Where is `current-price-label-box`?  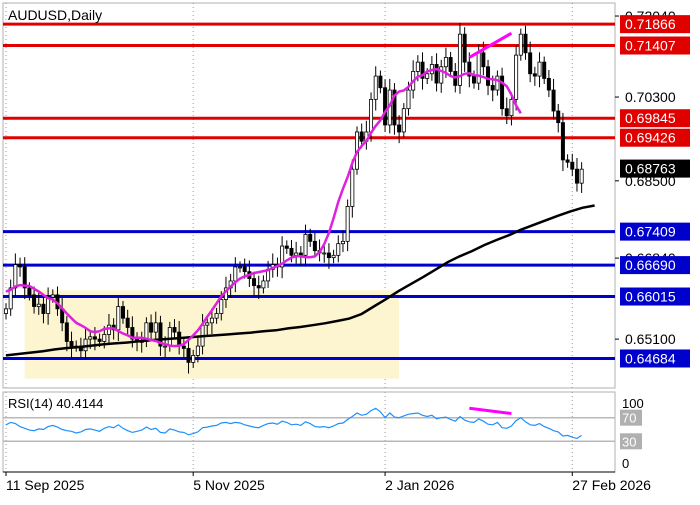 current-price-label-box is located at coordinates (655, 168).